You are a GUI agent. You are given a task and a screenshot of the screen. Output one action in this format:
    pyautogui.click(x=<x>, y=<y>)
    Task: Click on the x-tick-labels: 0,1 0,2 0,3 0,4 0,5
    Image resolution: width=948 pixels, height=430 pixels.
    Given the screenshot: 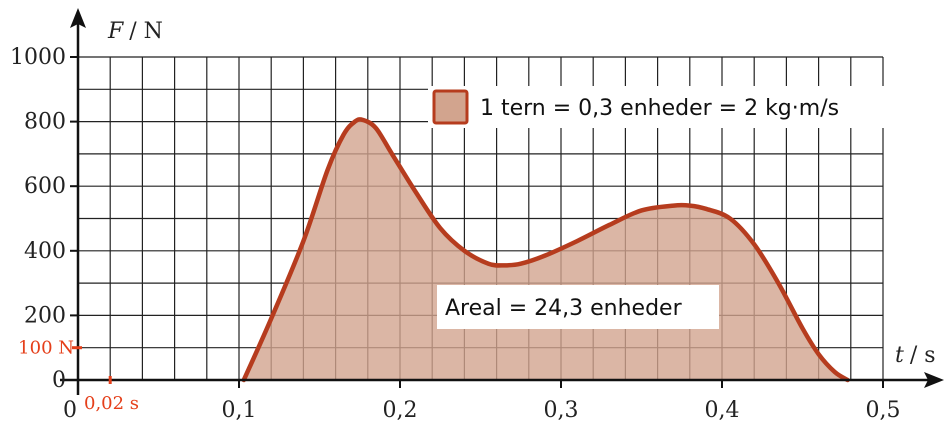 What is the action you would take?
    pyautogui.click(x=561, y=401)
    